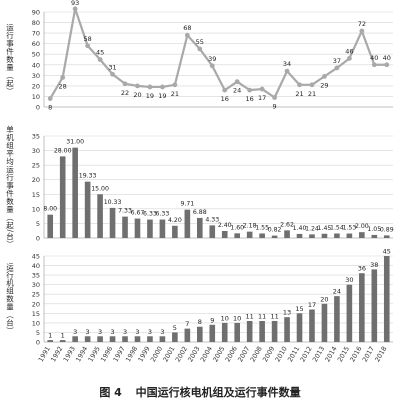 This screenshot has height=412, width=400. What do you see at coordinates (50, 108) in the screenshot?
I see `data-label: 8` at bounding box center [50, 108].